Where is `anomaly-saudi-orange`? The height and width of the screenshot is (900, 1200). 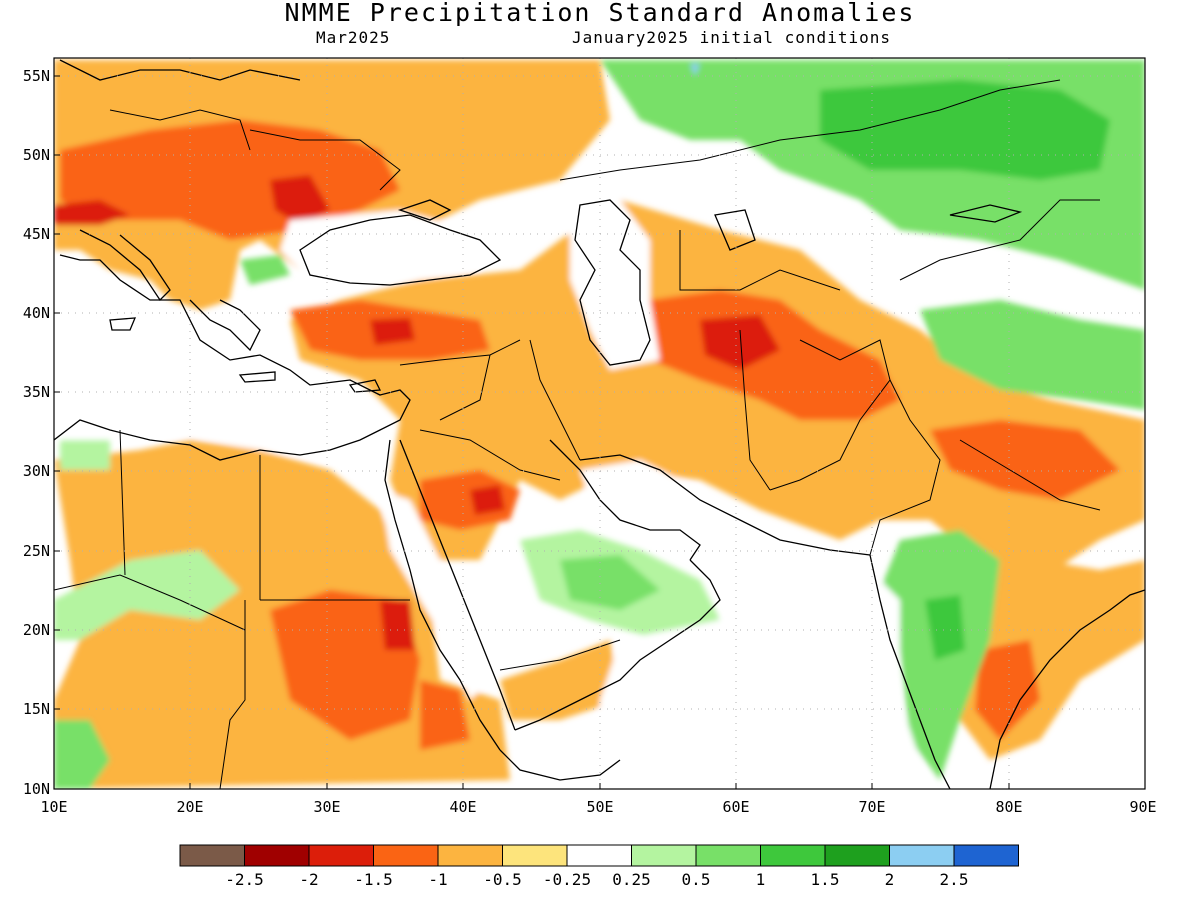
anomaly-saudi-orange is located at coordinates (470, 500).